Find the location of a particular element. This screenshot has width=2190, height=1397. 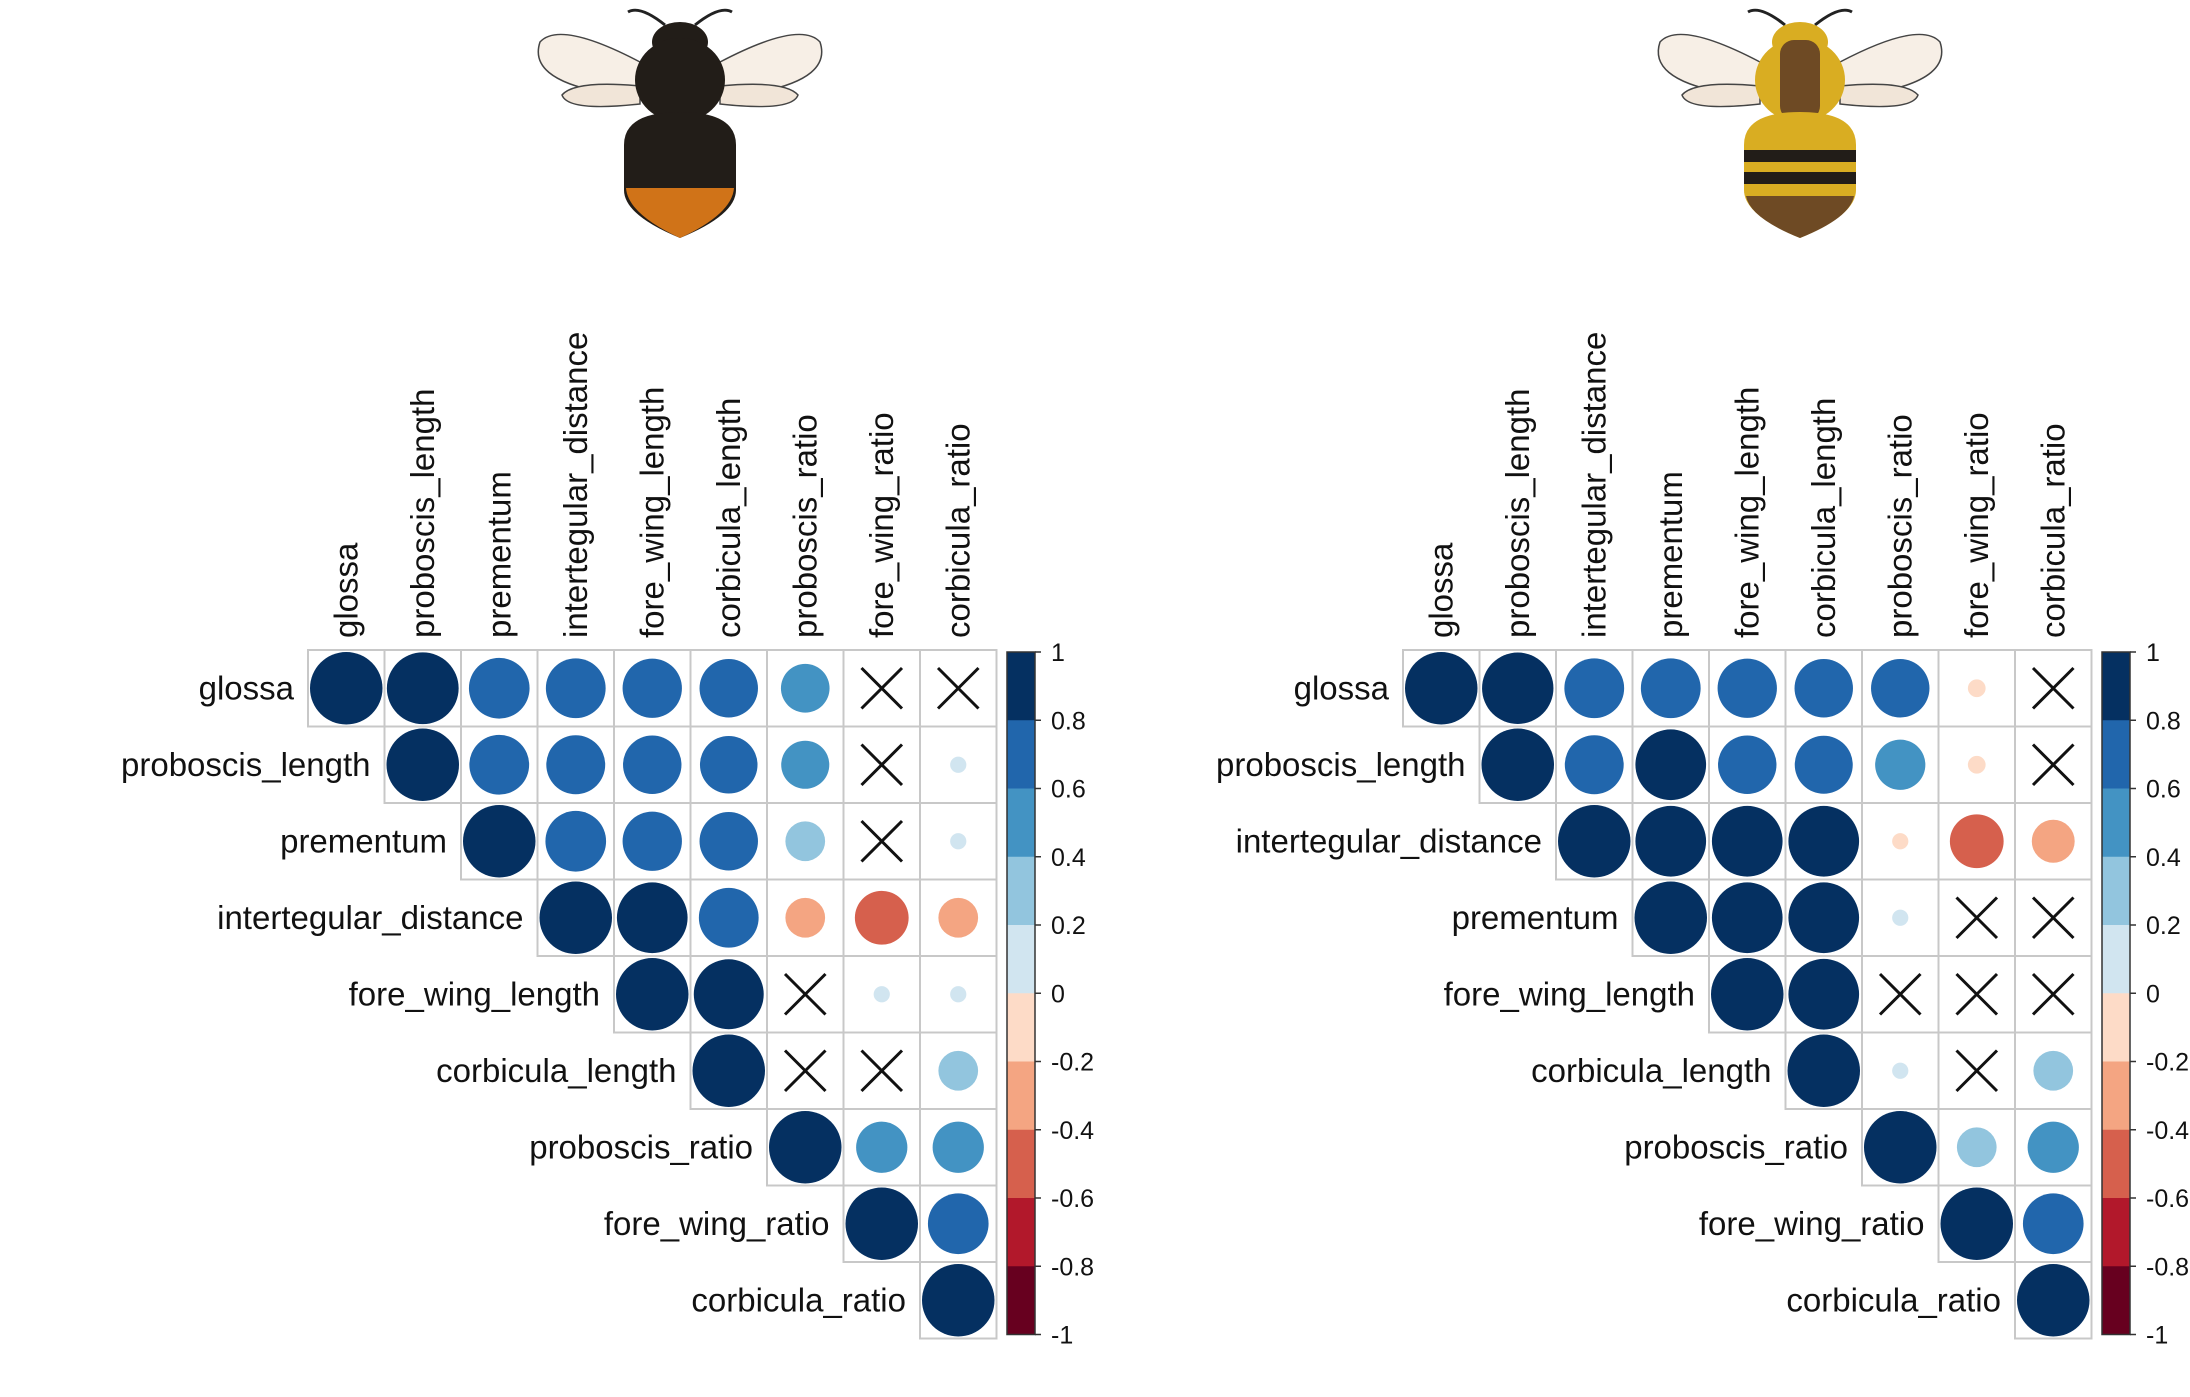

column-label: prementum is located at coordinates (498, 554).